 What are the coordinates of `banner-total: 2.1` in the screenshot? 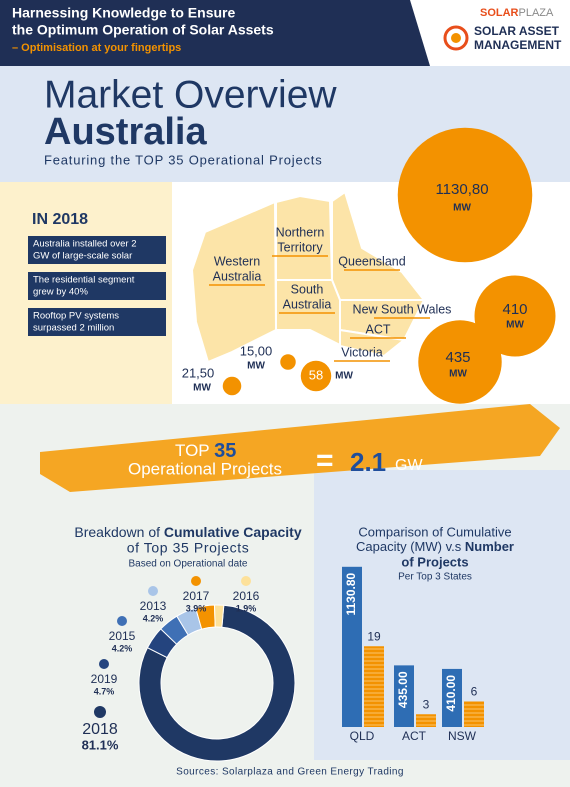 It's located at (368, 462).